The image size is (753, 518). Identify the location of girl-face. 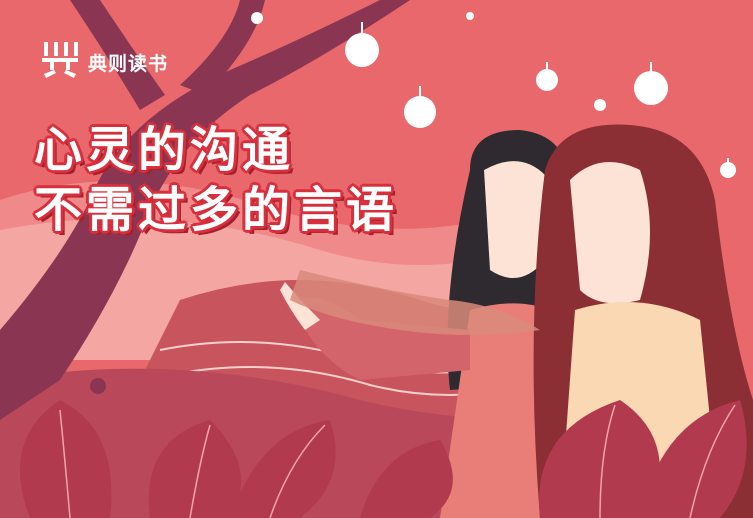
(514, 219).